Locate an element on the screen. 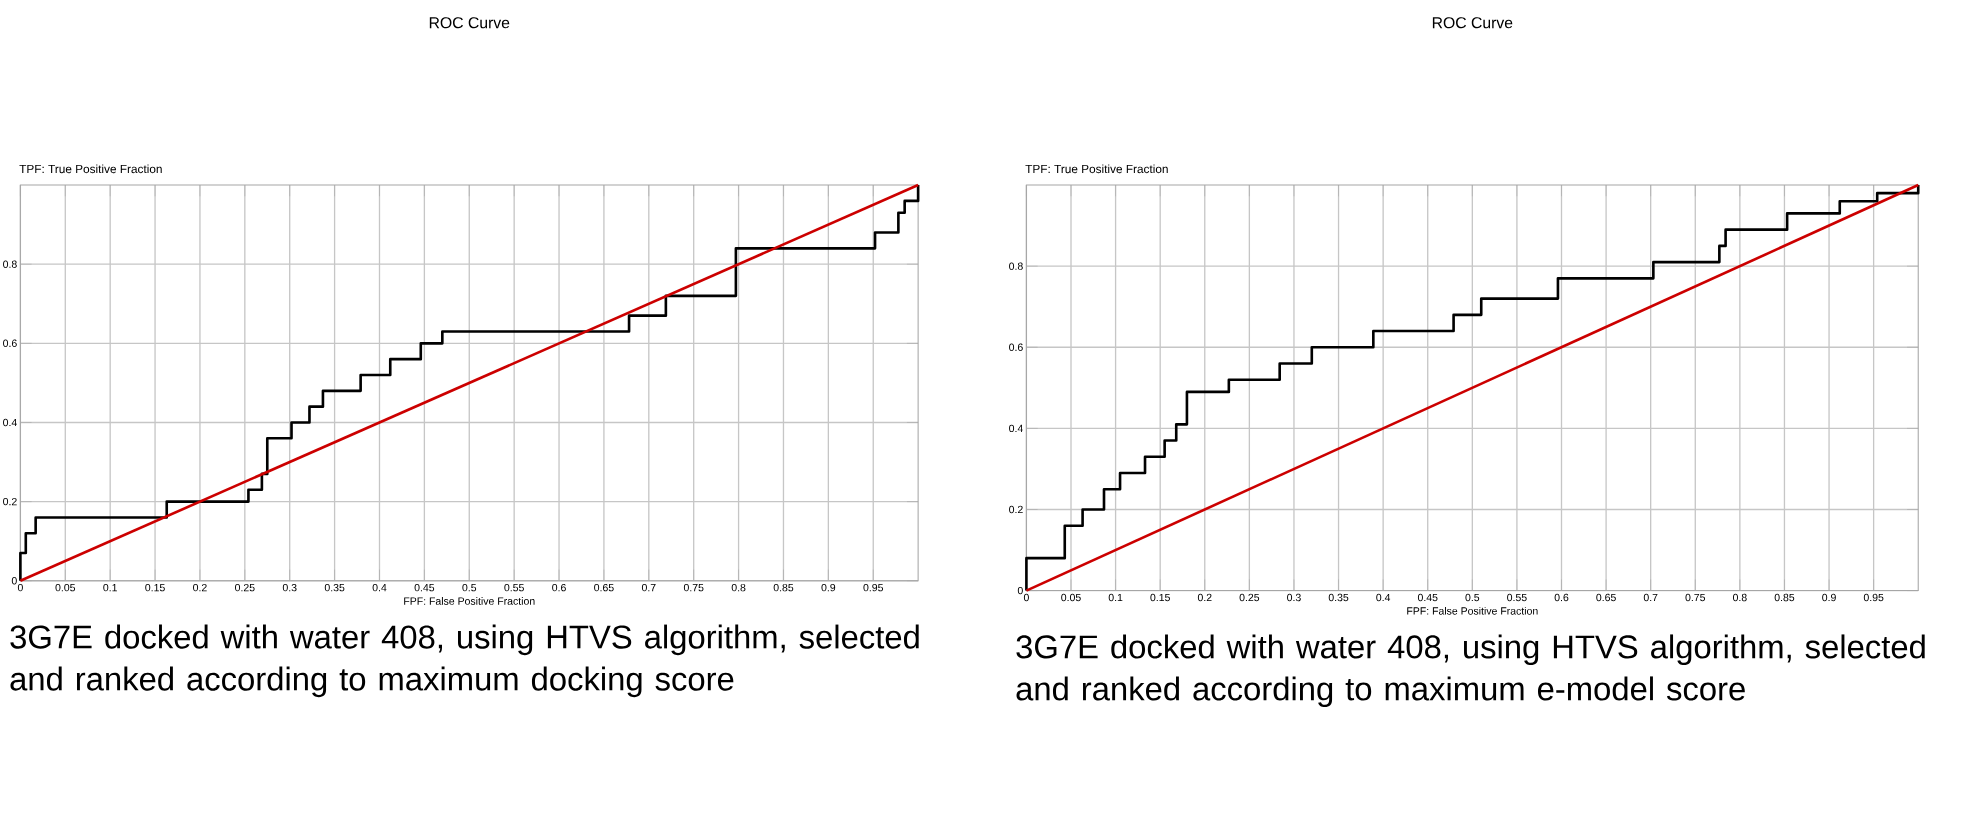 The width and height of the screenshot is (1966, 820). text: 3G7E docked with water 408, using HTVS algorithm, selected and ranked according to maximum docking score is located at coordinates (464, 660).